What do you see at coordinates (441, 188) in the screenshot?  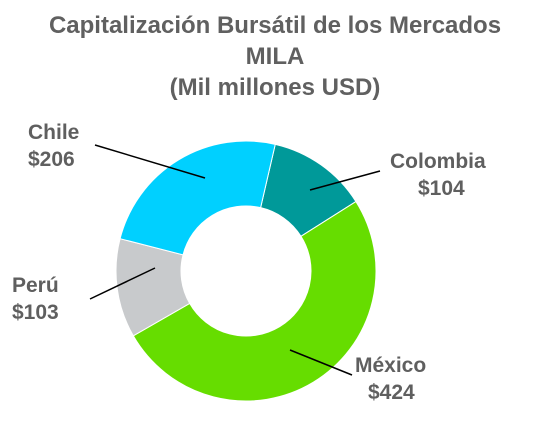 I see `slice-value-label: $104` at bounding box center [441, 188].